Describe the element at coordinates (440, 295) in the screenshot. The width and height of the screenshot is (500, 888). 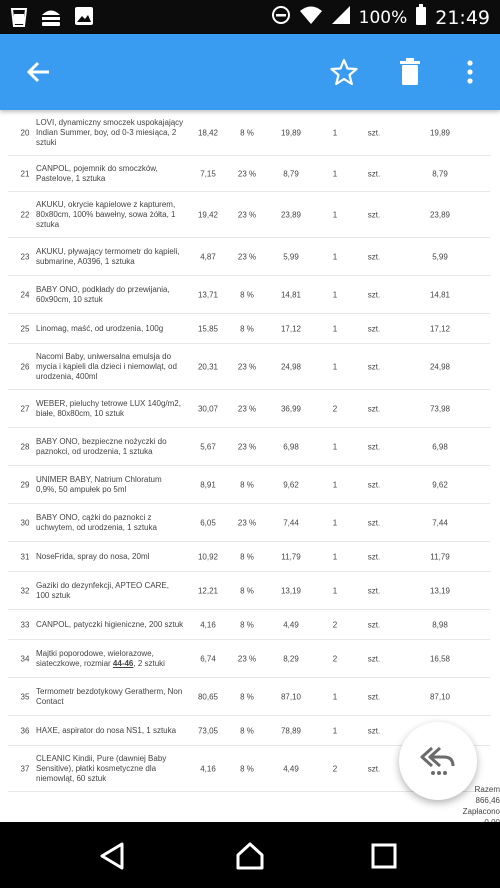
I see `item-total: 14,81` at that location.